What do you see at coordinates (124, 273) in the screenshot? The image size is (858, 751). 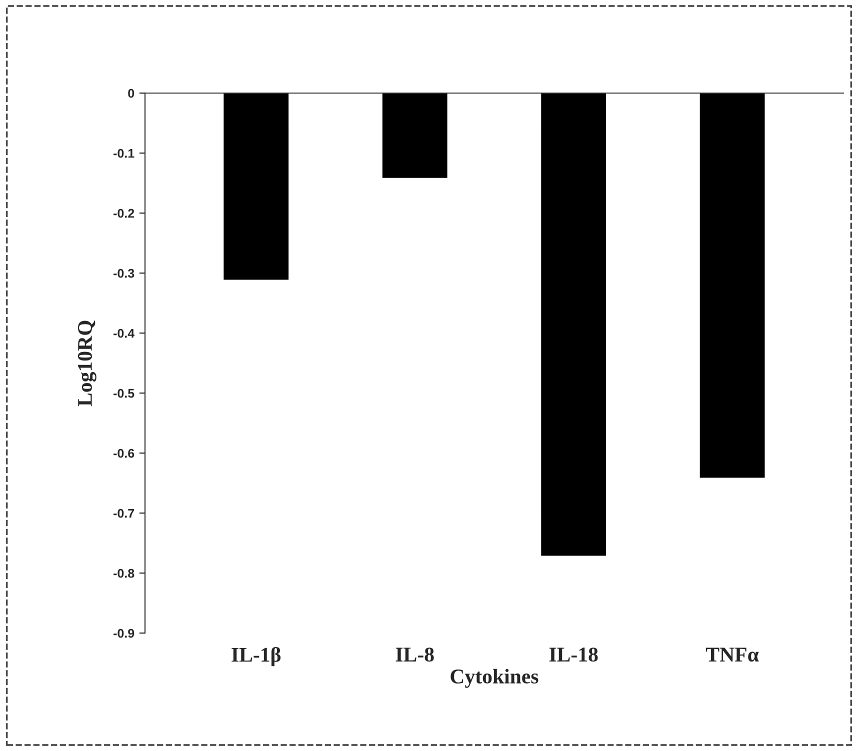 I see `y-tick-label: -0.3` at bounding box center [124, 273].